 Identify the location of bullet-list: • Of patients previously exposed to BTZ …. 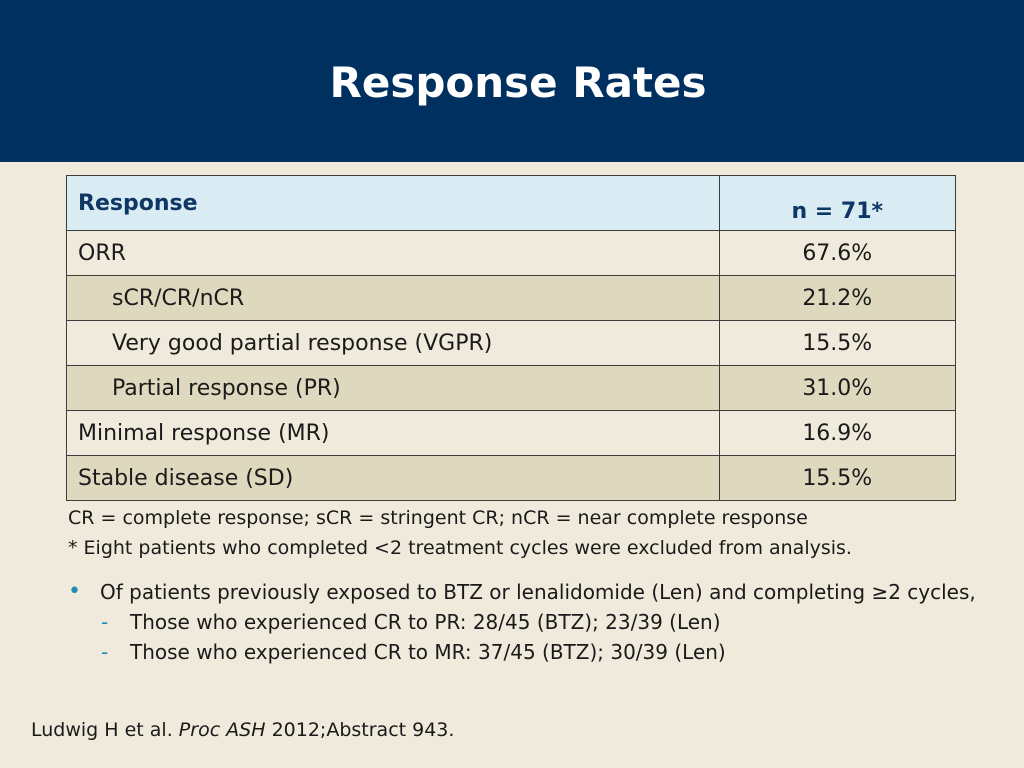
(528, 622).